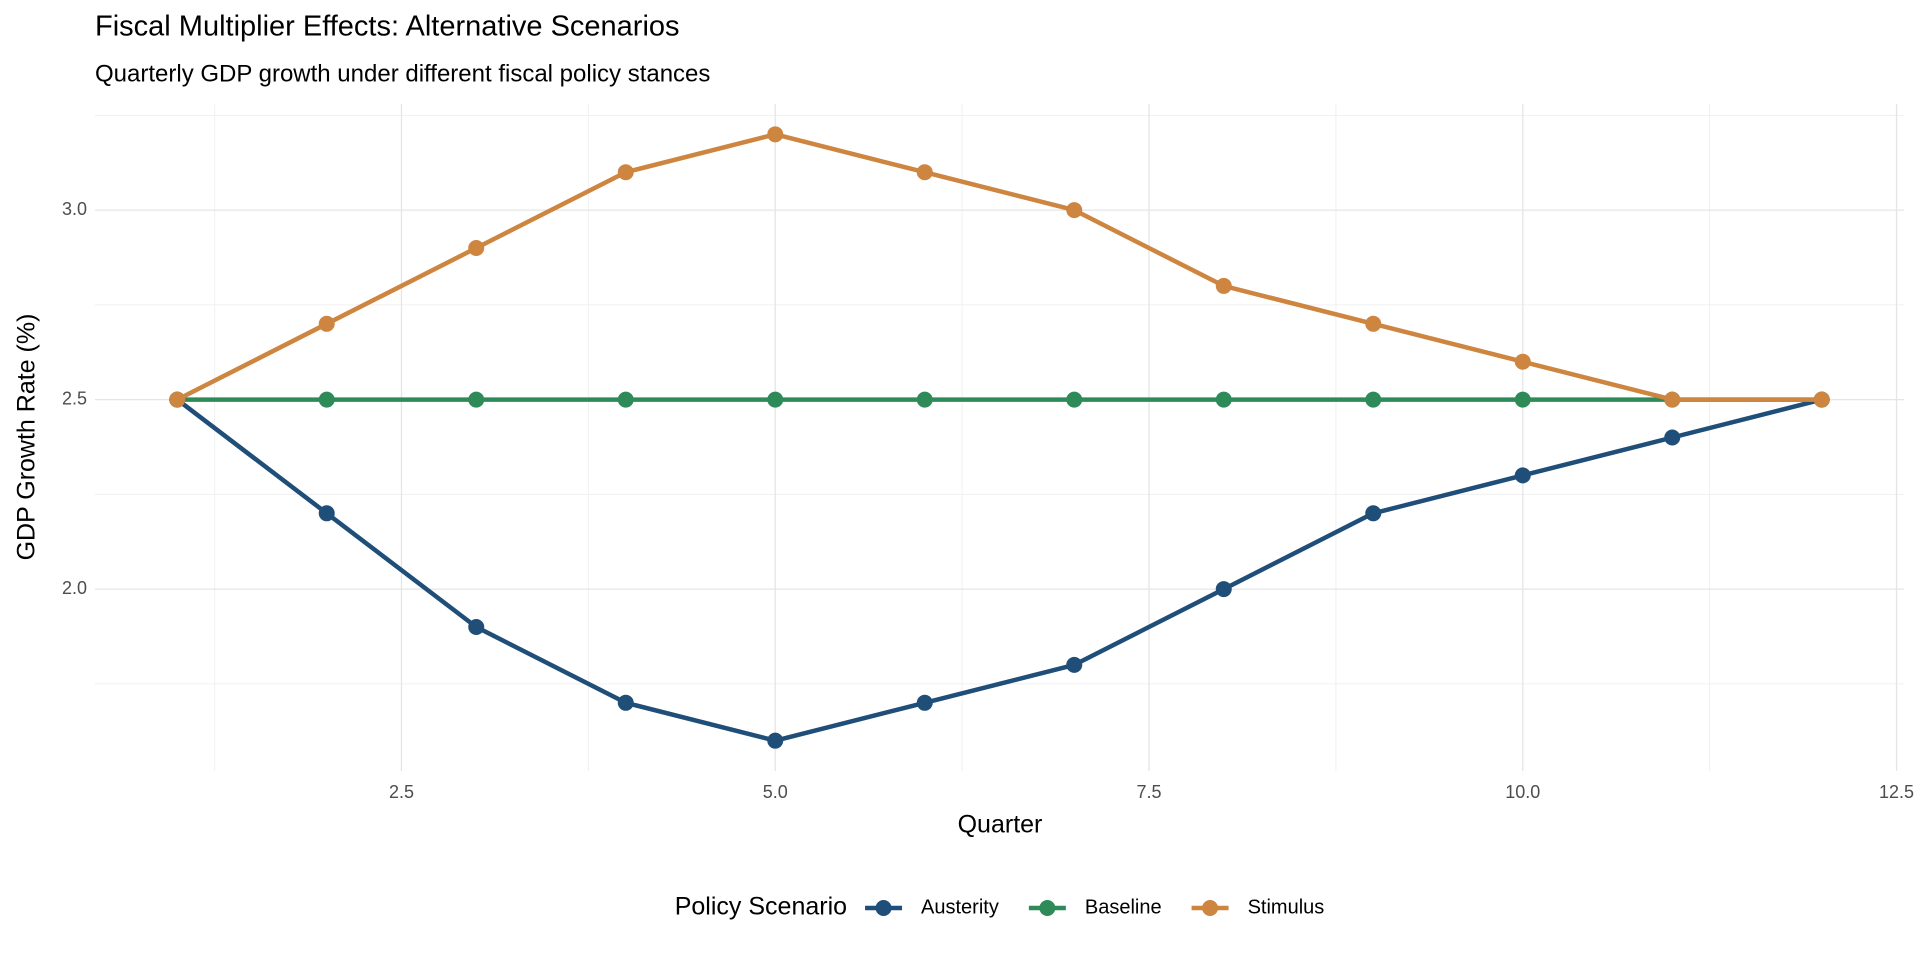 This screenshot has width=1920, height=960. Describe the element at coordinates (1000, 907) in the screenshot. I see `legend: Policy Scenario Austerity Baseline Stimulus` at that location.